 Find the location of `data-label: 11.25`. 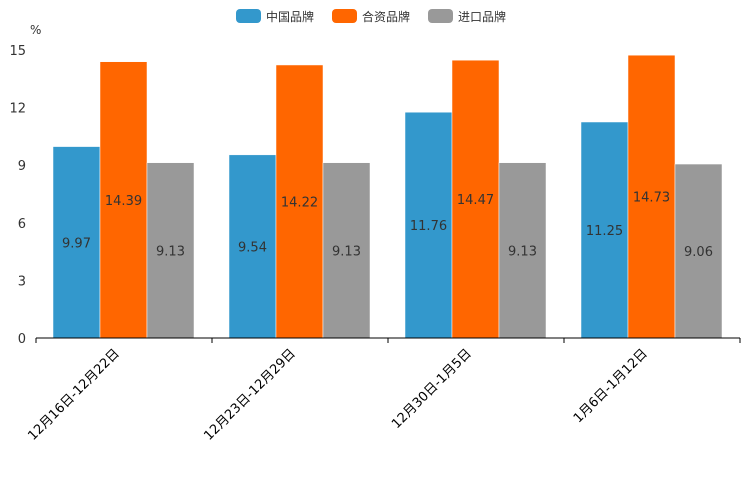

data-label: 11.25 is located at coordinates (604, 231).